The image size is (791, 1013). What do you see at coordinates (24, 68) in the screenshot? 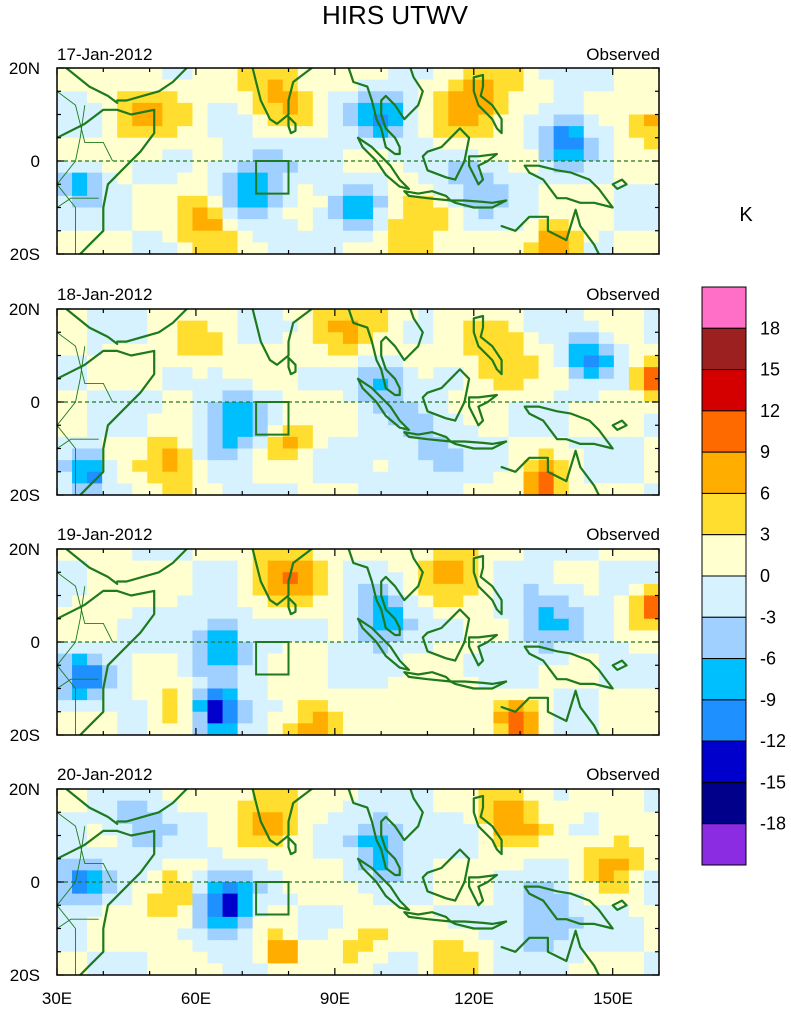
I see `panel-1-ytick-20n: 20N` at bounding box center [24, 68].